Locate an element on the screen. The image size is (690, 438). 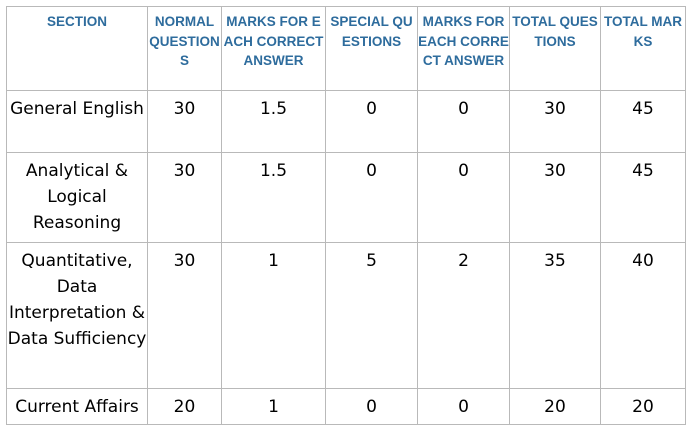
total-questions-cell: 35 is located at coordinates (555, 315).